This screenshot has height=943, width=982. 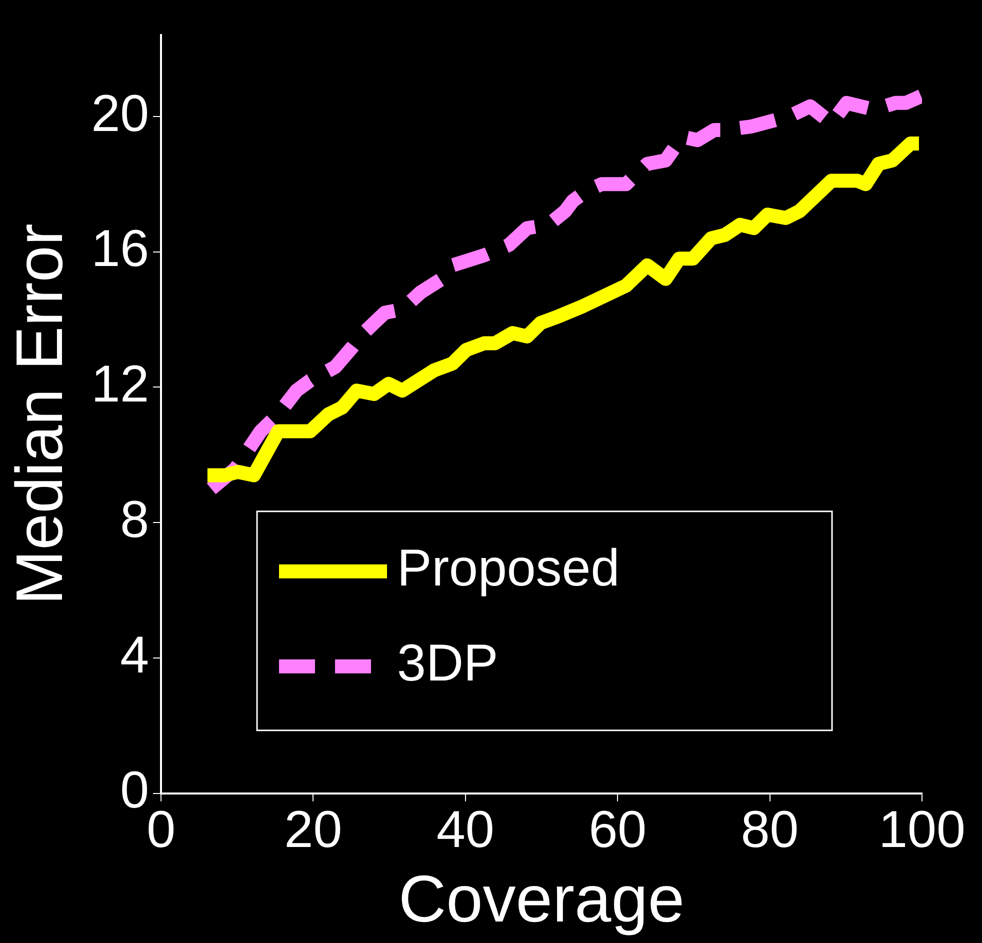 I want to click on x-tick-label: 40, so click(x=465, y=829).